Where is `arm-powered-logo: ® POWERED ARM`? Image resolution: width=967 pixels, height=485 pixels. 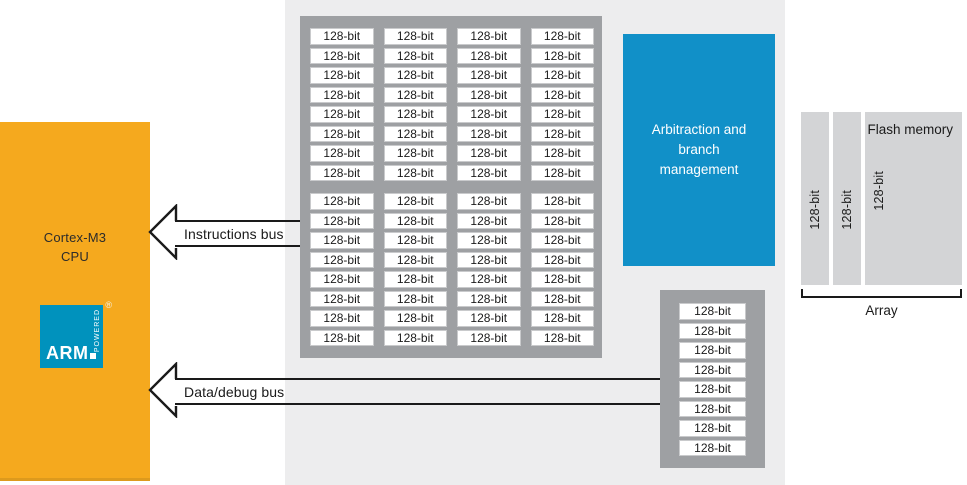 arm-powered-logo: ® POWERED ARM is located at coordinates (76, 334).